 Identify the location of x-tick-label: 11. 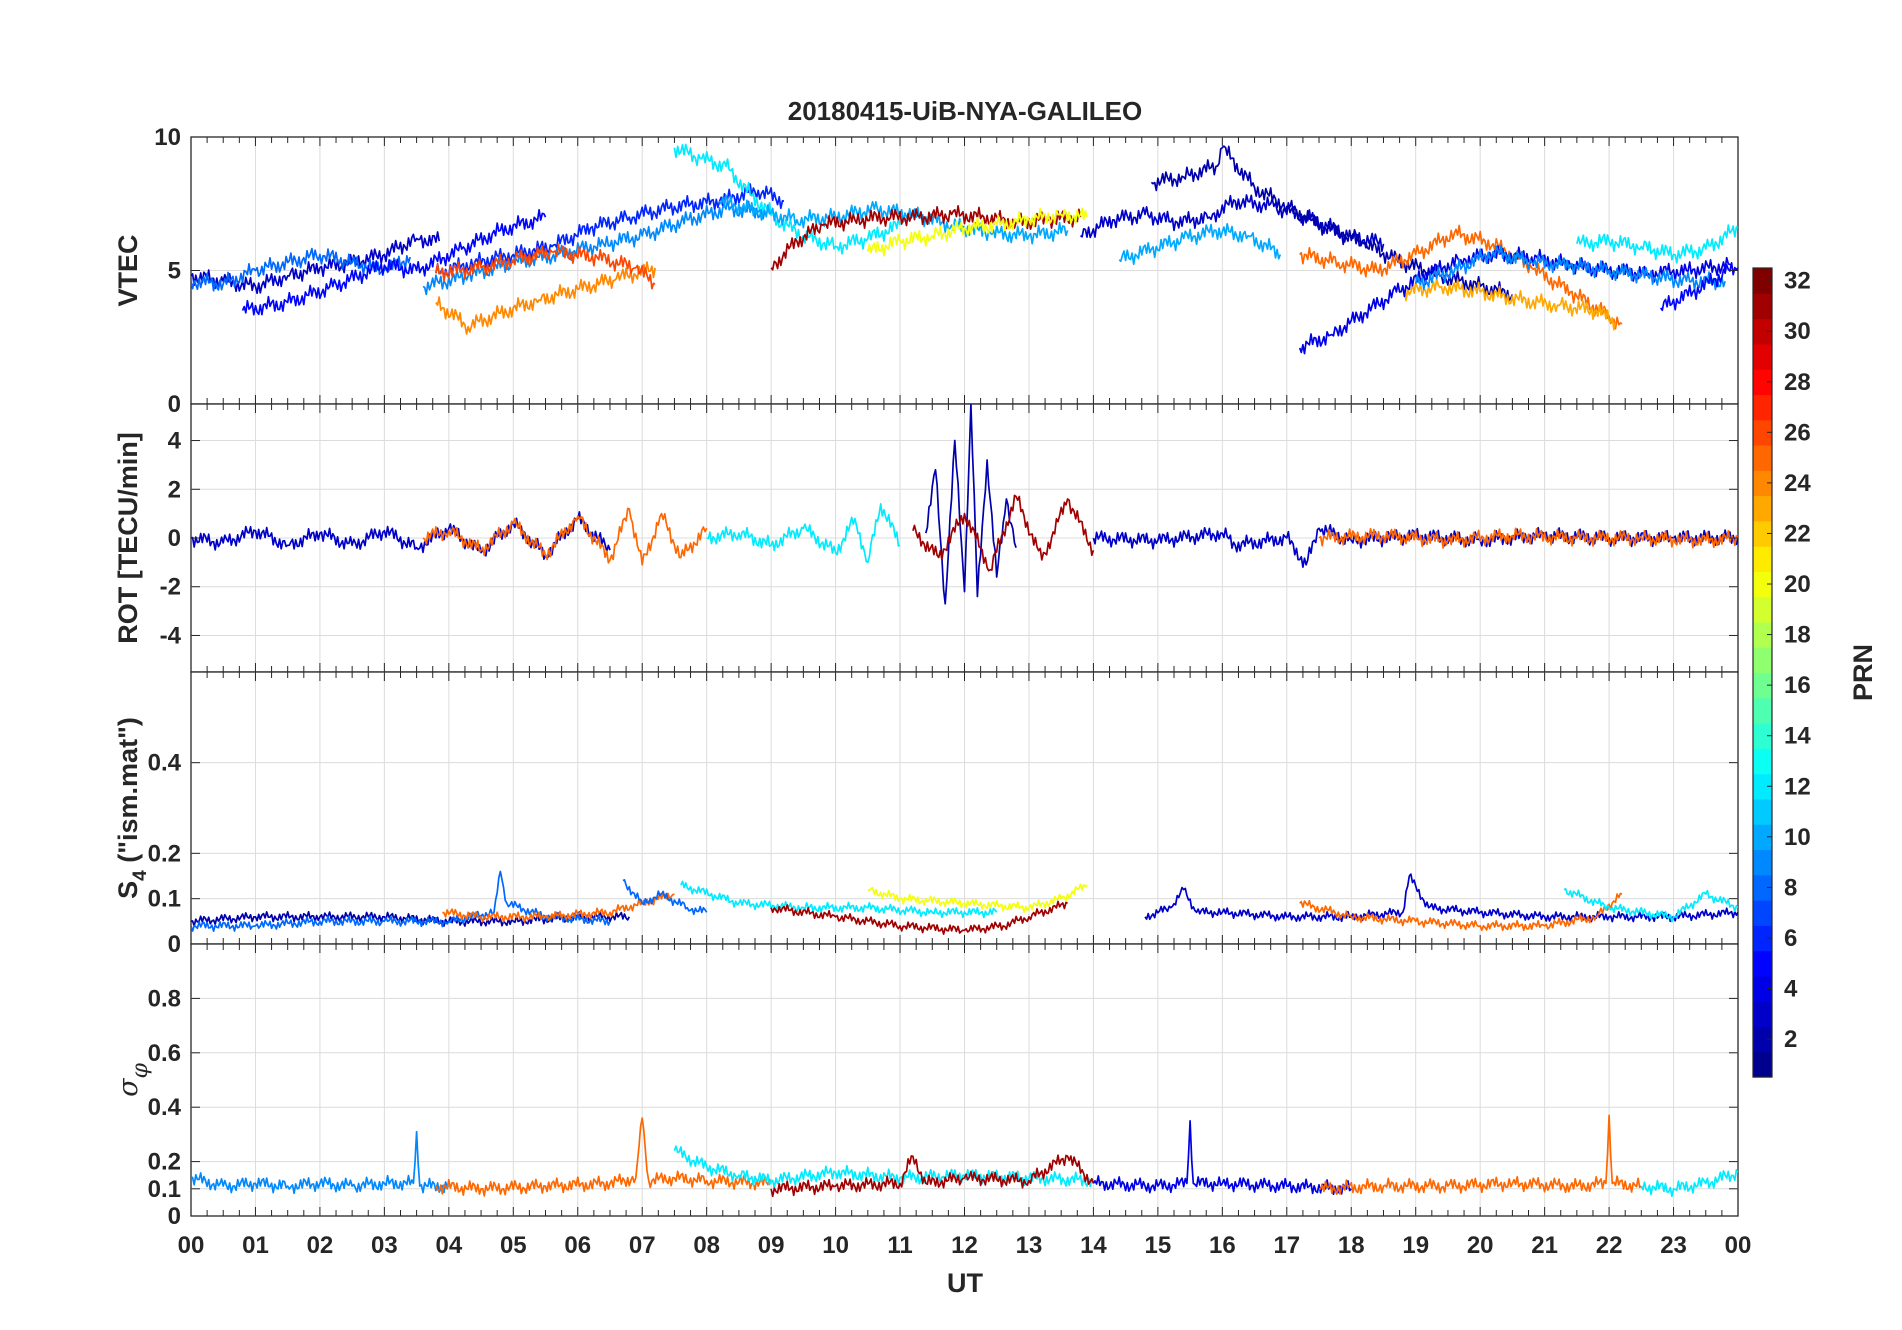
(899, 1245).